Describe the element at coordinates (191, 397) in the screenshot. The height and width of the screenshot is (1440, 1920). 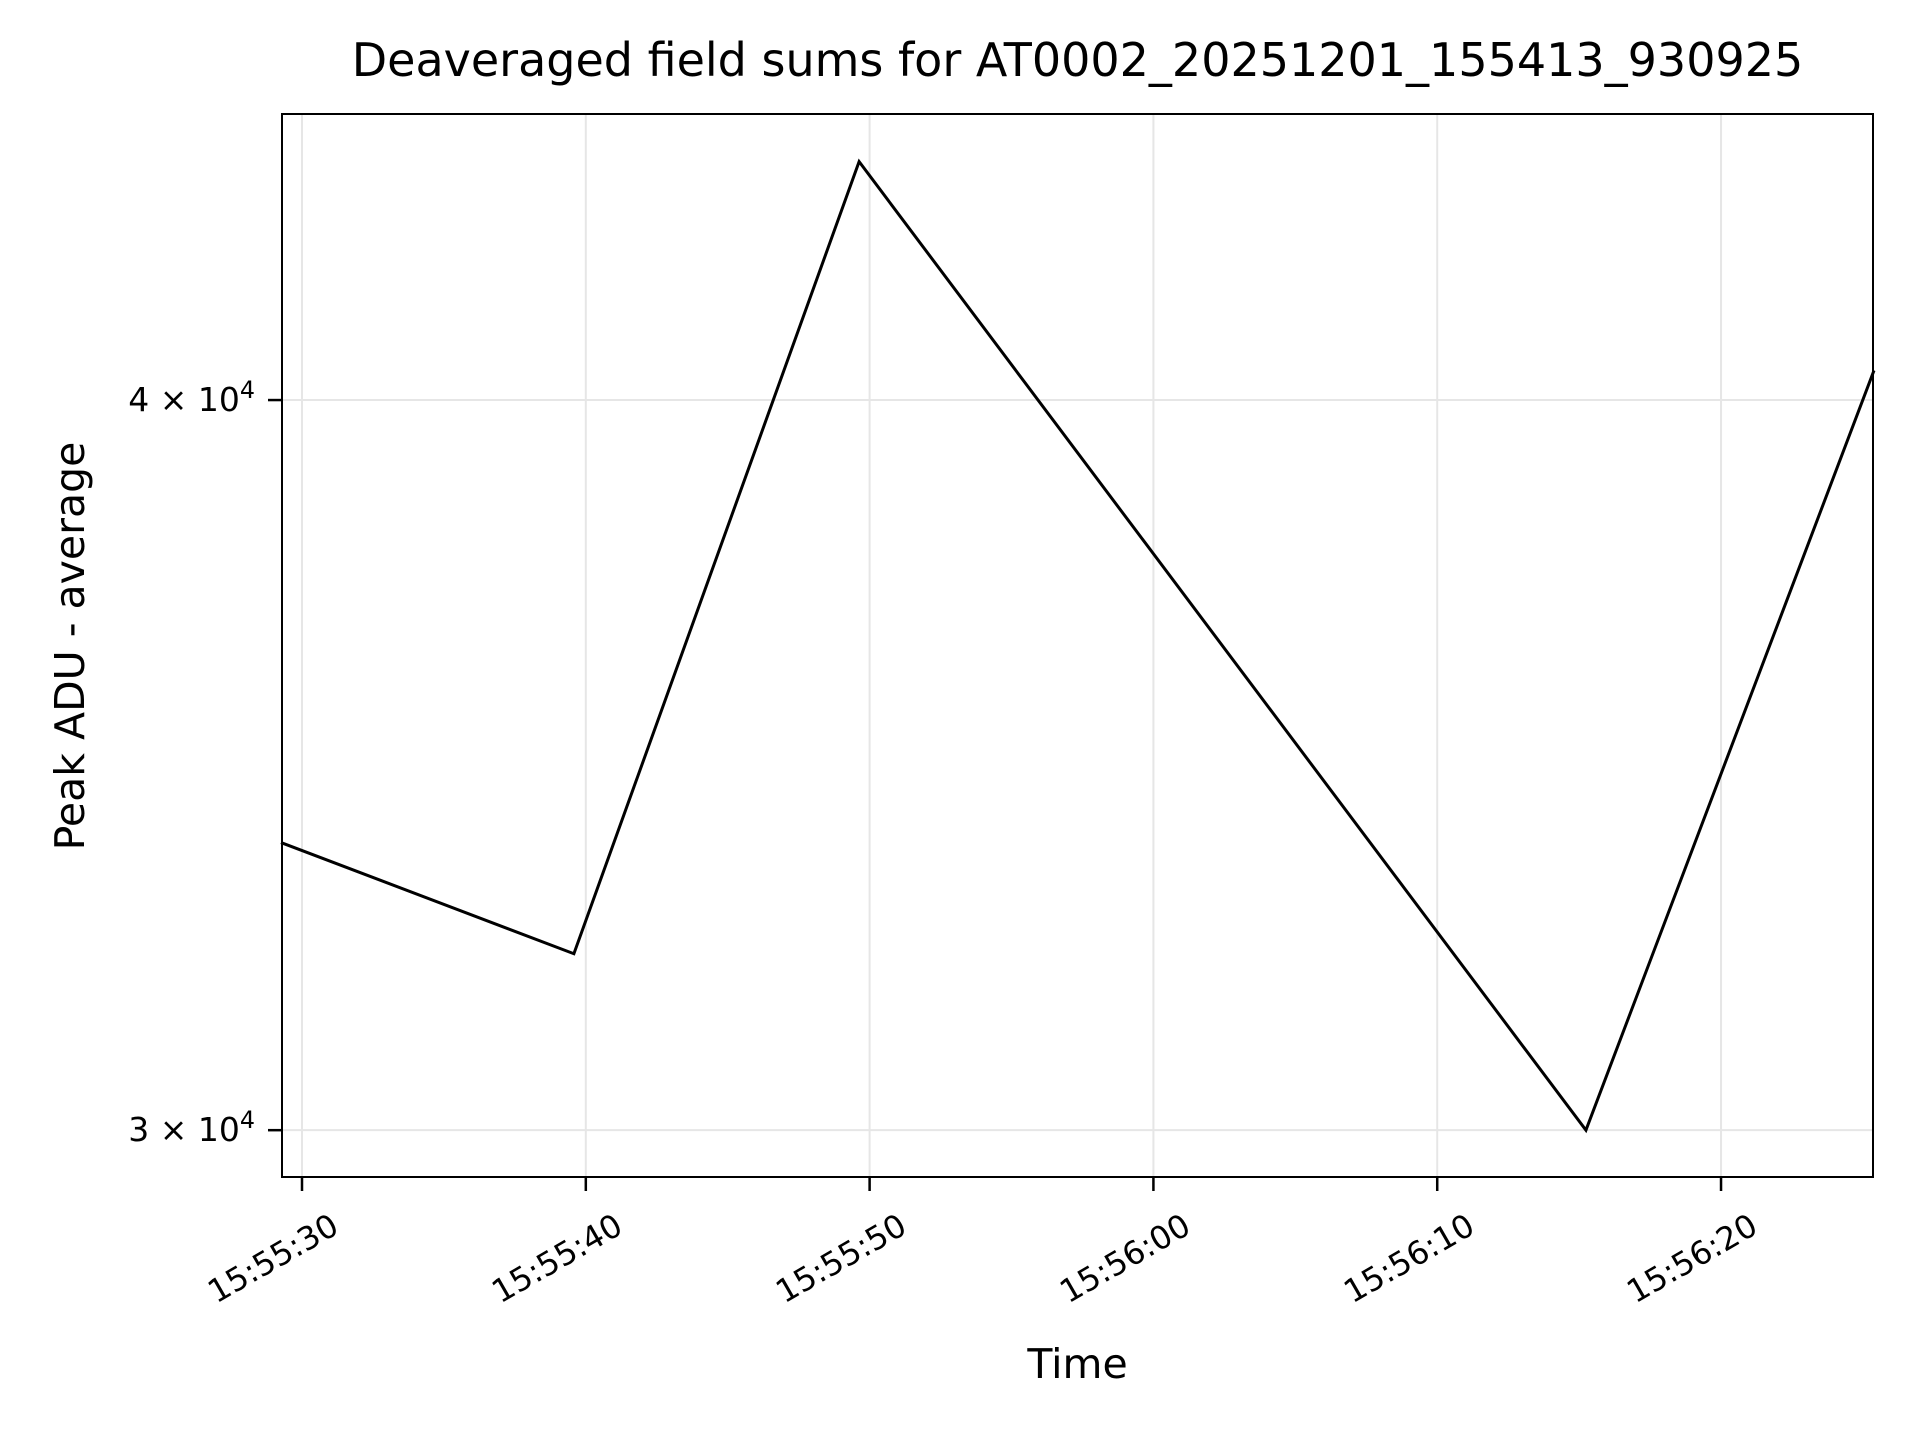
I see `y-tick-label: 4 × 104` at that location.